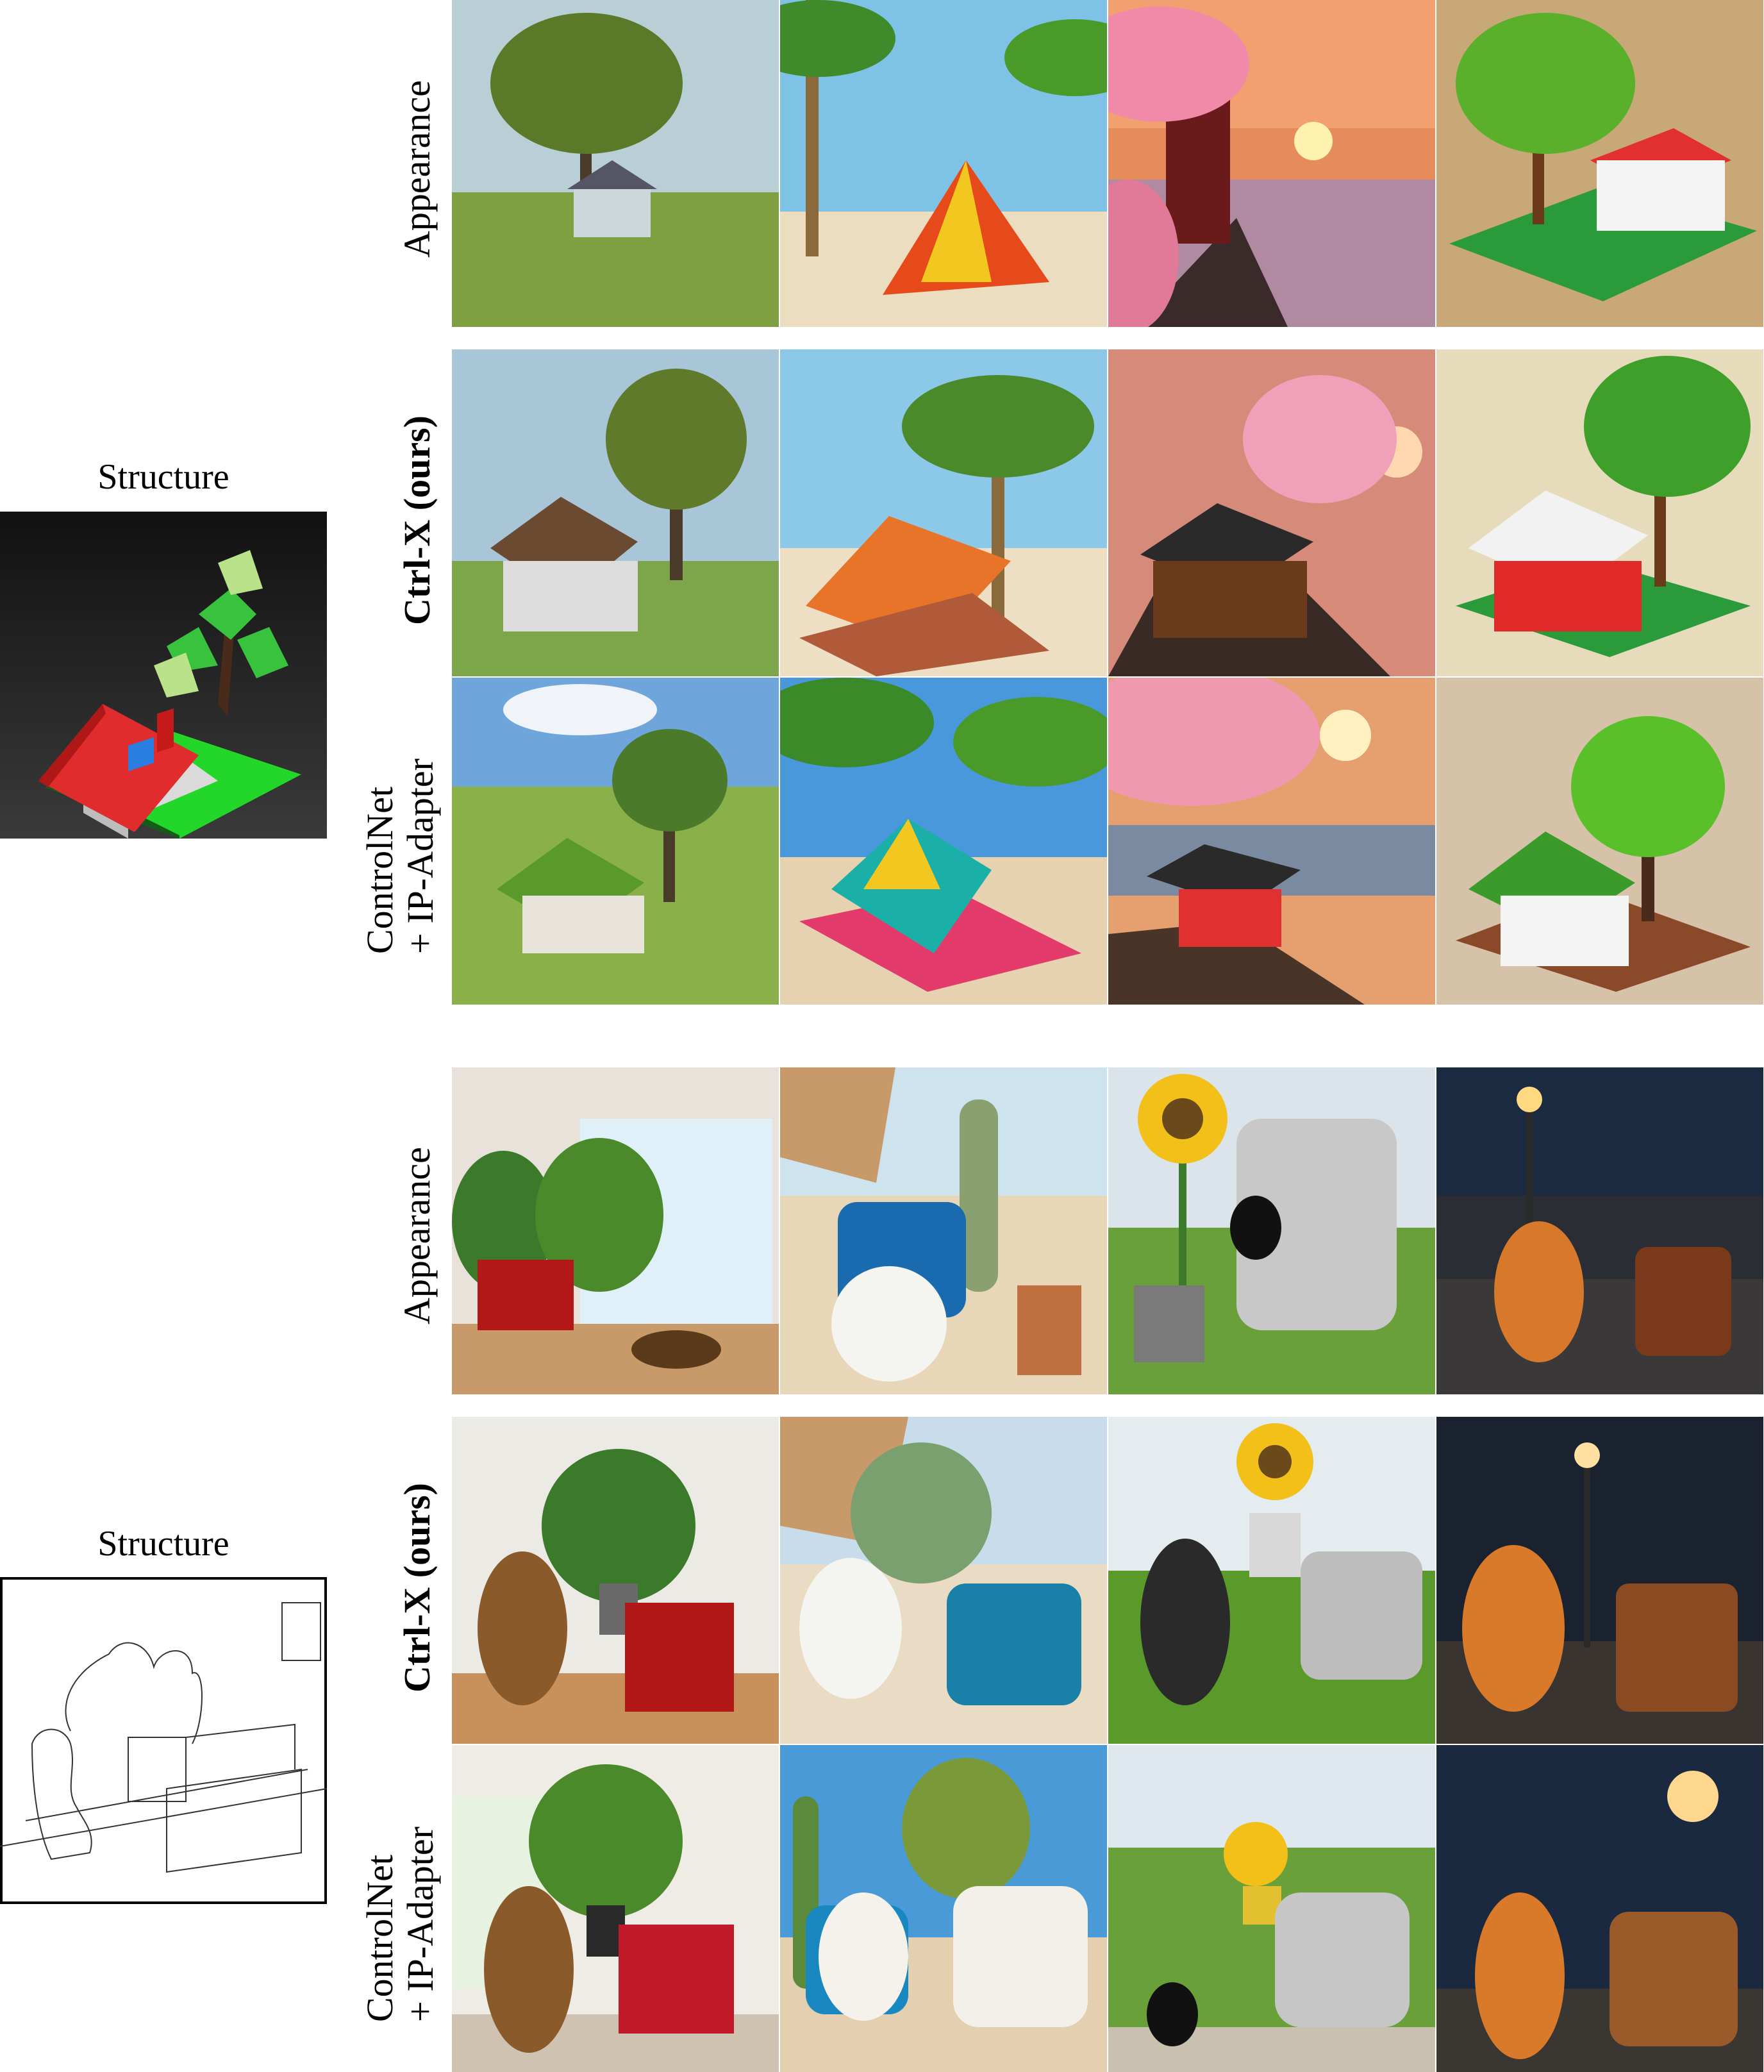  Describe the element at coordinates (417, 1235) in the screenshot. I see `row-label-appearance-2: Appearance` at that location.